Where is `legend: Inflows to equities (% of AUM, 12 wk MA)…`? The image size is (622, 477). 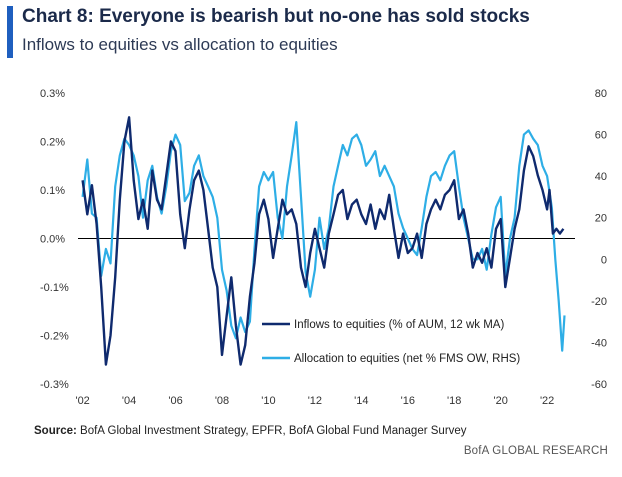 legend: Inflows to equities (% of AUM, 12 wk MA)… is located at coordinates (391, 342).